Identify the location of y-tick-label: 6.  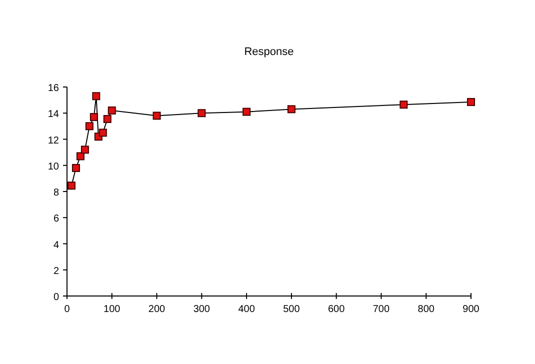
(56, 219).